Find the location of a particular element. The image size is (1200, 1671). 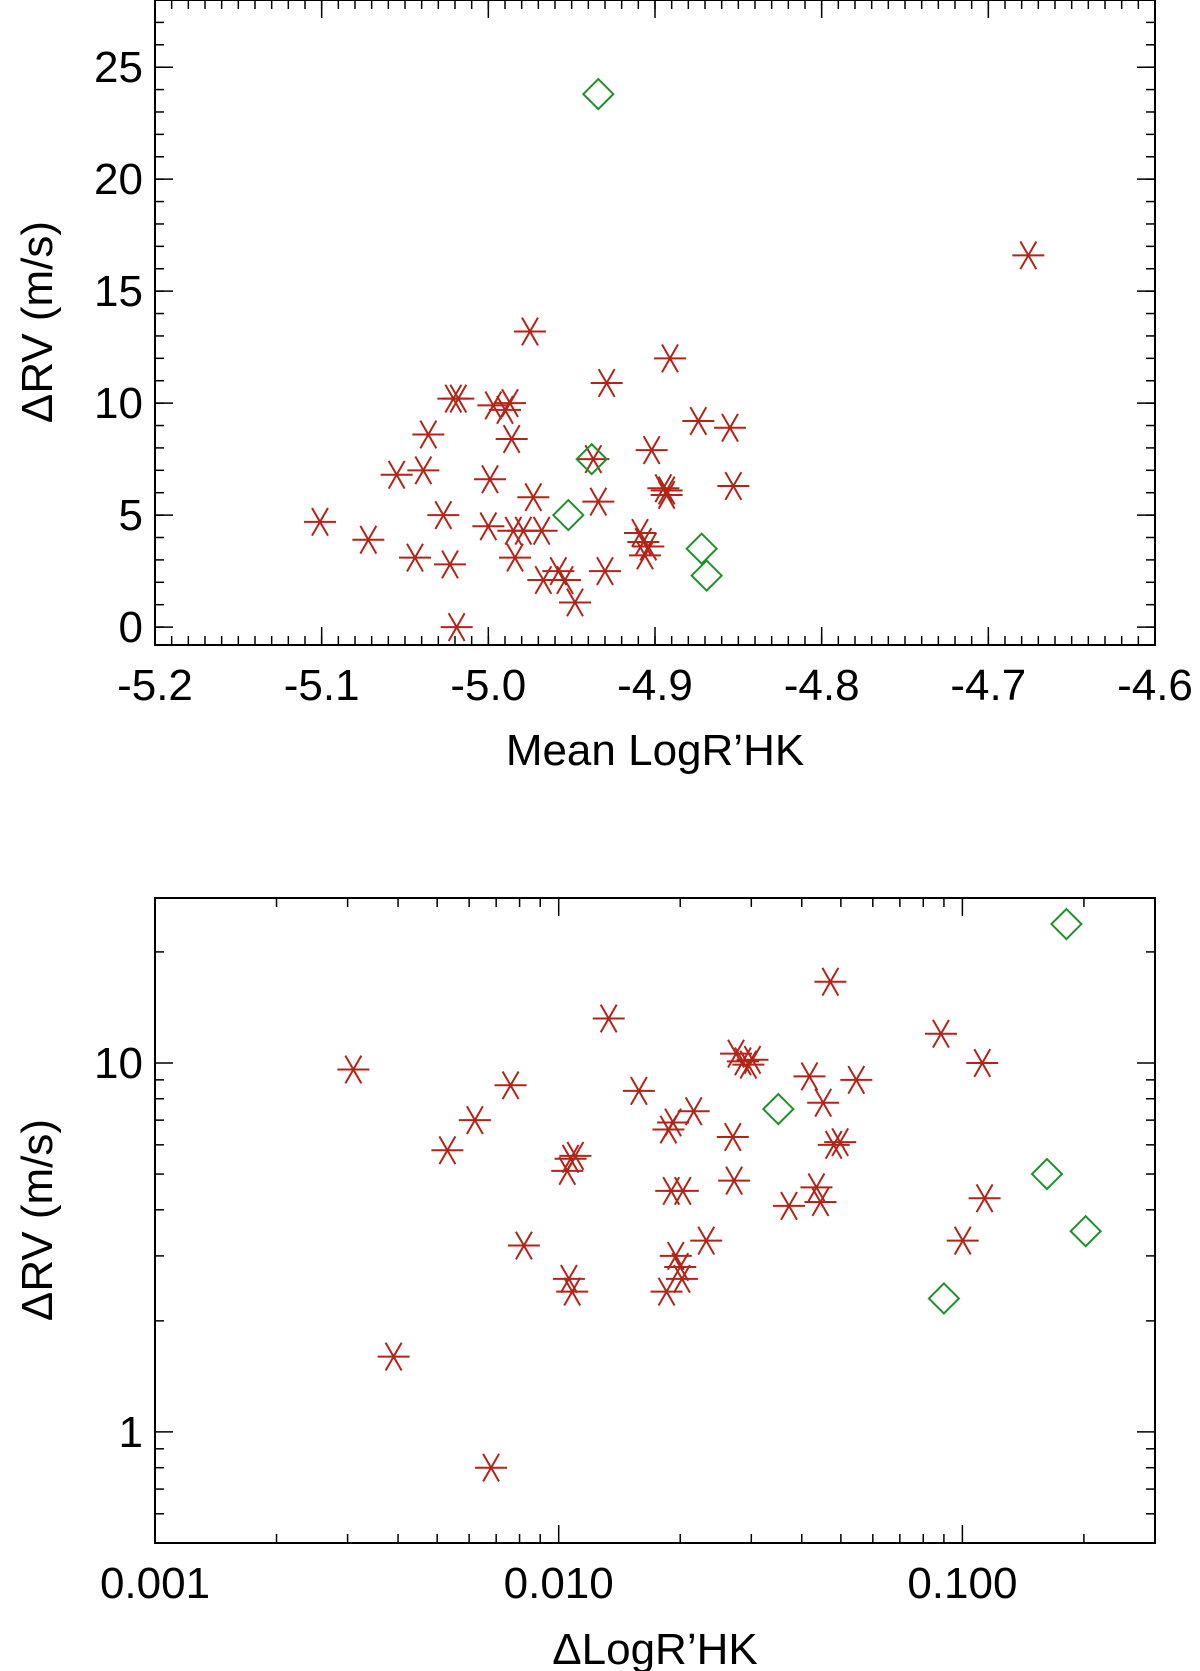

mean-logrhk-y-tick-label: 10 is located at coordinates (118, 403).